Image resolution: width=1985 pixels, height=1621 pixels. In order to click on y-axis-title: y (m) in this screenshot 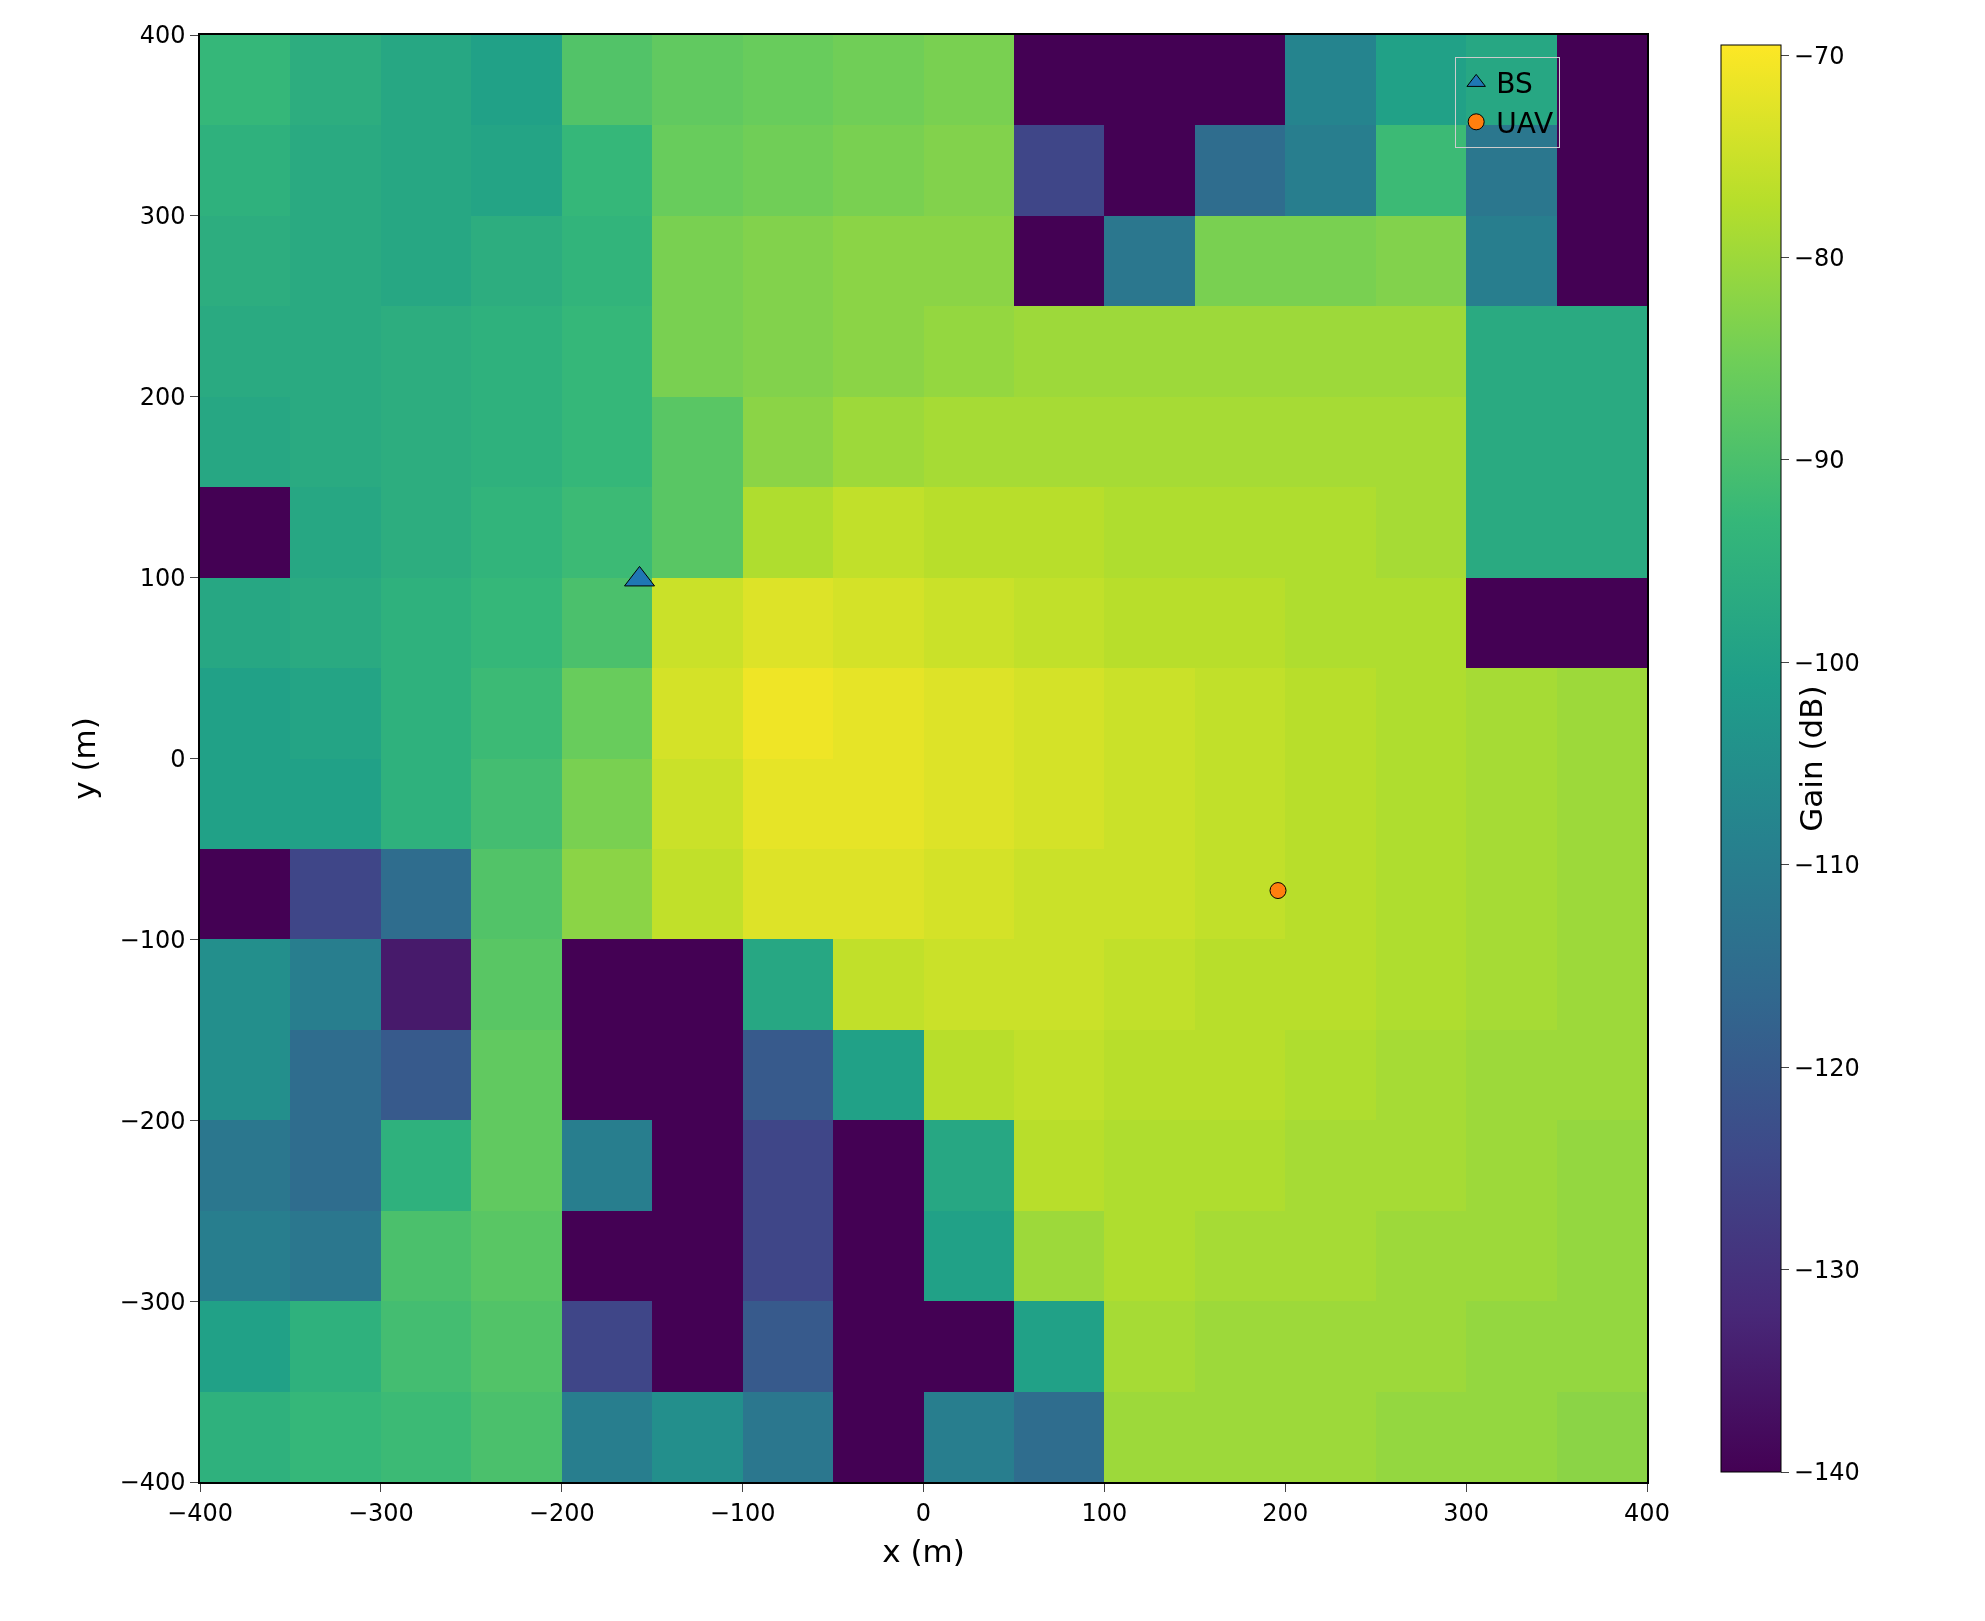, I will do `click(83, 758)`.